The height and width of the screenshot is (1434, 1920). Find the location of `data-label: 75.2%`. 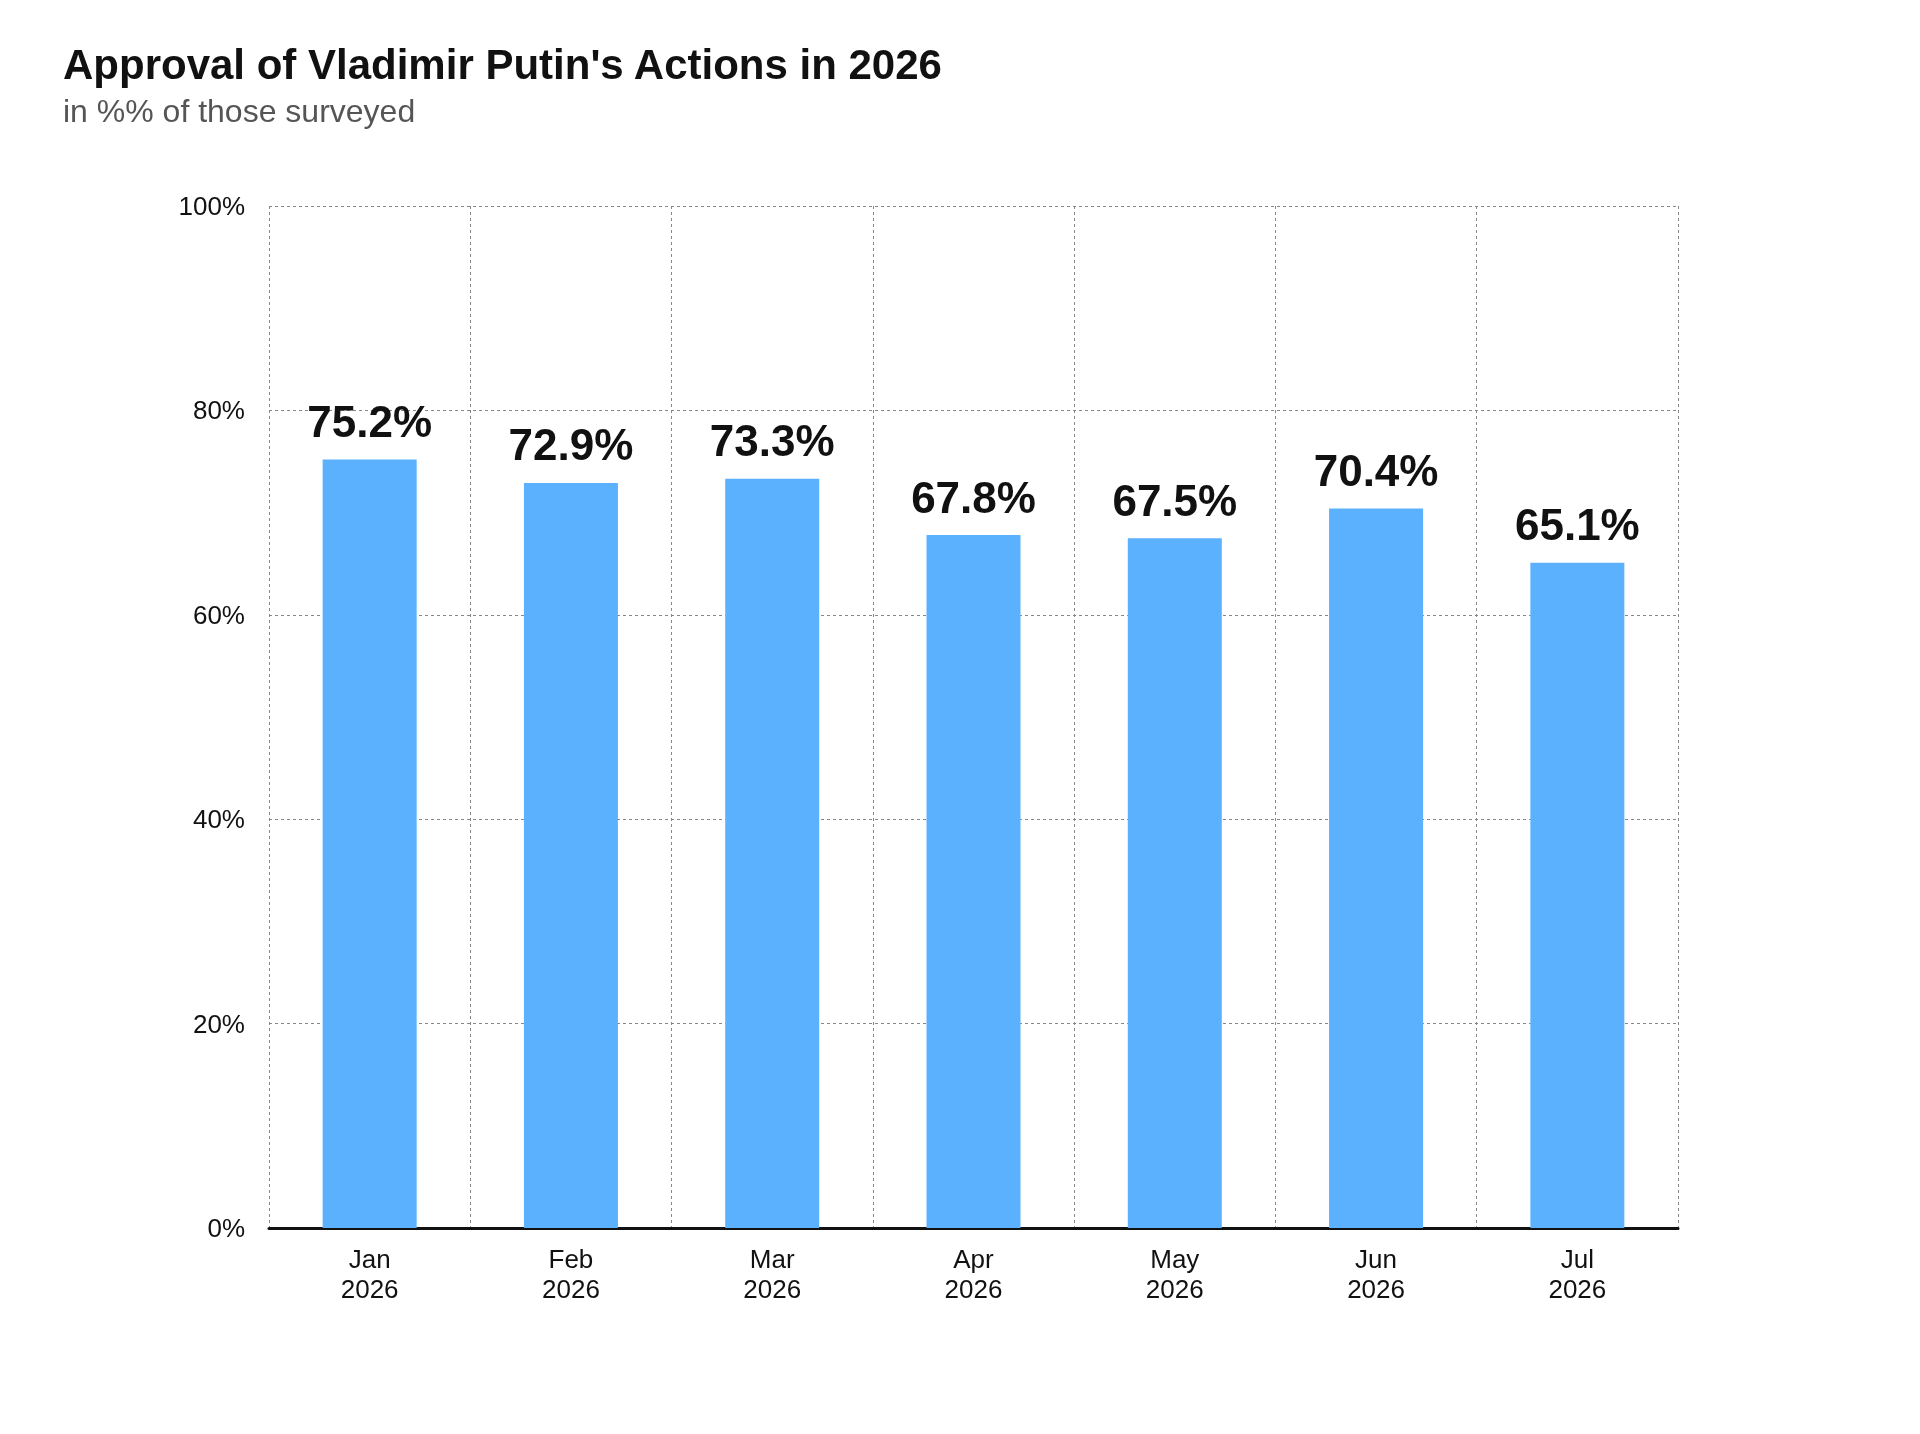

data-label: 75.2% is located at coordinates (370, 421).